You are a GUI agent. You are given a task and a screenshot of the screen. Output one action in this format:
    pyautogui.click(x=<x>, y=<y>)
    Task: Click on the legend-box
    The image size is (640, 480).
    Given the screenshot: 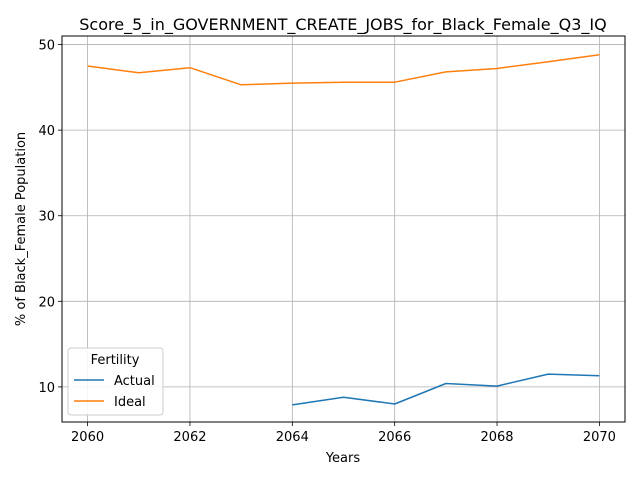 What is the action you would take?
    pyautogui.click(x=115, y=381)
    